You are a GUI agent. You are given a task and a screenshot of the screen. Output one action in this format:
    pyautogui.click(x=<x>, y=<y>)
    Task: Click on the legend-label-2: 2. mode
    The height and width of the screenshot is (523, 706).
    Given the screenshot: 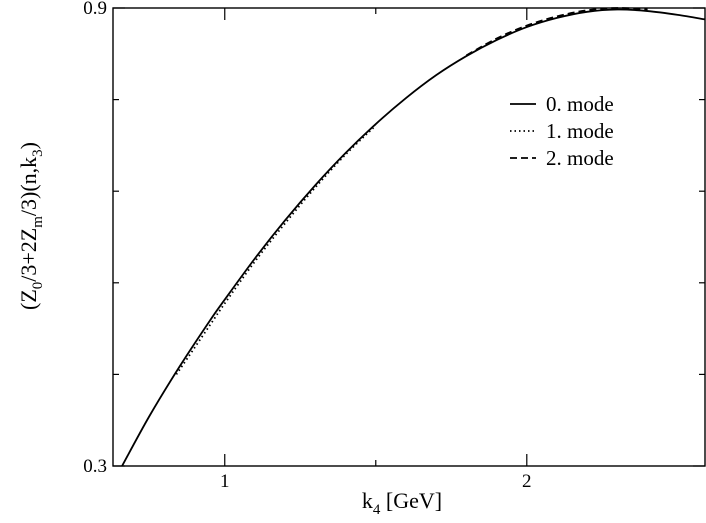 What is the action you would take?
    pyautogui.click(x=580, y=158)
    